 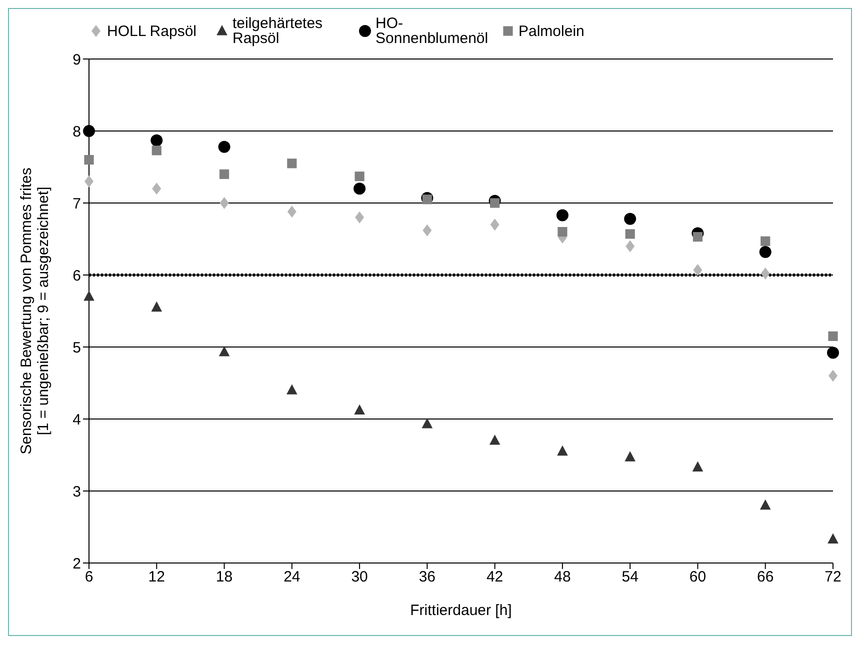 I want to click on x-tick-label: 42, so click(x=495, y=577).